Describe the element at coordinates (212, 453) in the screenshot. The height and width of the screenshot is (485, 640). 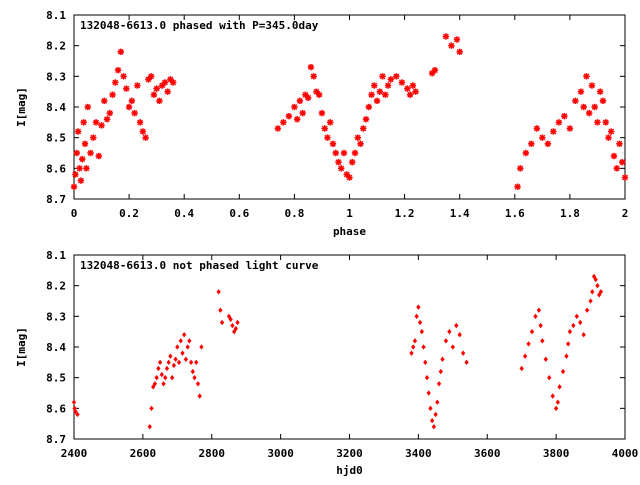
I see `x-tick-label: 2800` at that location.